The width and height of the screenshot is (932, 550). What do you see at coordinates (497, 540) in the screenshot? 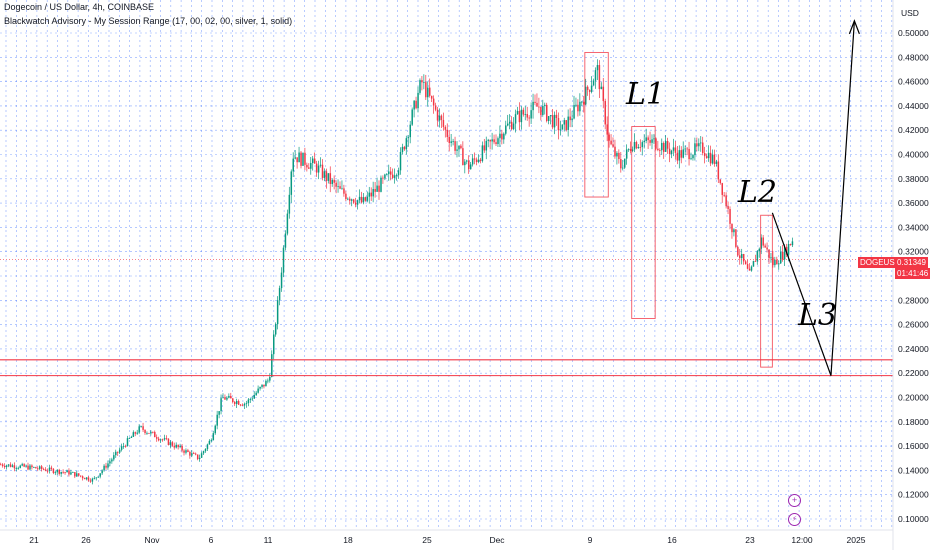
I see `time-tick-label: Dec` at bounding box center [497, 540].